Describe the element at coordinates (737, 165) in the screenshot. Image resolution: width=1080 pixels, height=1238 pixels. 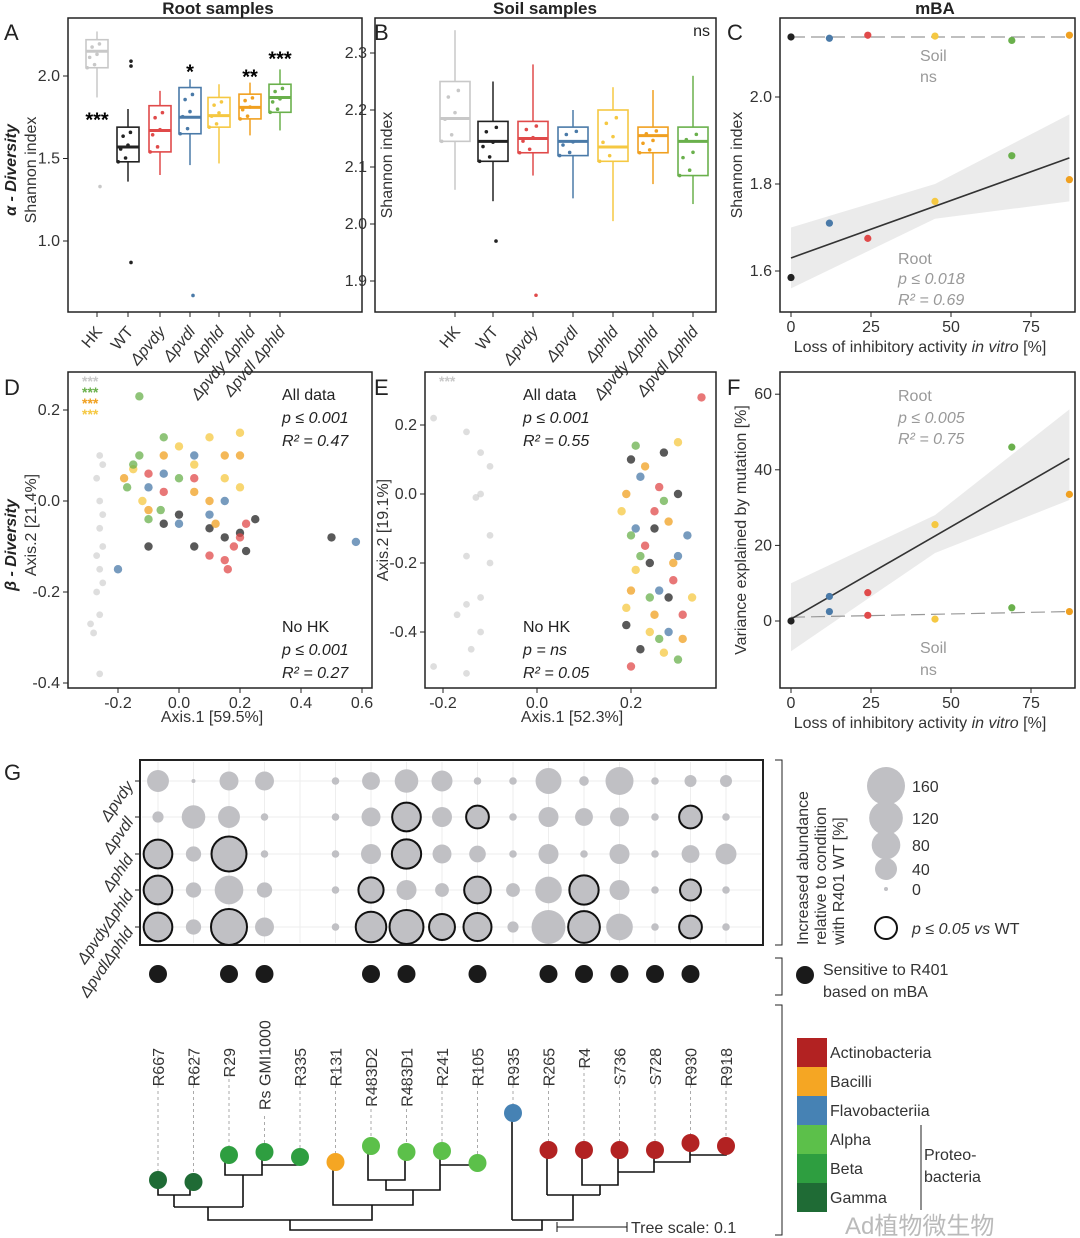
I see `c-ylabel: Shannon index` at that location.